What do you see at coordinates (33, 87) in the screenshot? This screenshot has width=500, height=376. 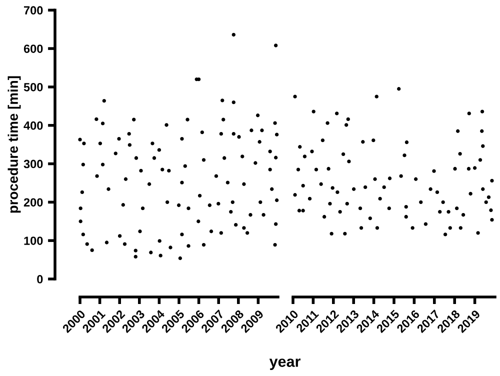 I see `y-tick-label: 500` at bounding box center [33, 87].